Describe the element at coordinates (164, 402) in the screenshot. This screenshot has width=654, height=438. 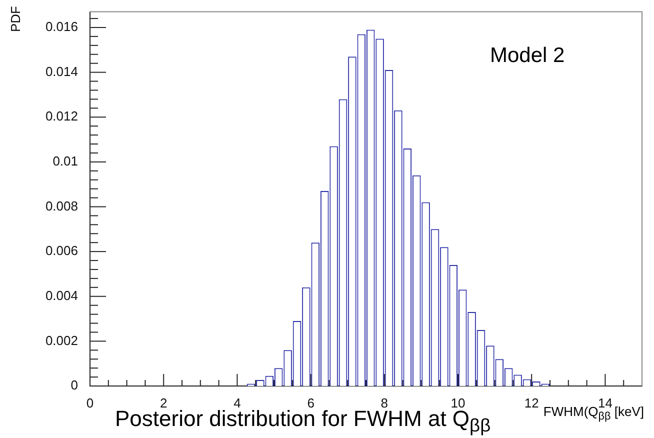
I see `x-tick-label: 2` at that location.